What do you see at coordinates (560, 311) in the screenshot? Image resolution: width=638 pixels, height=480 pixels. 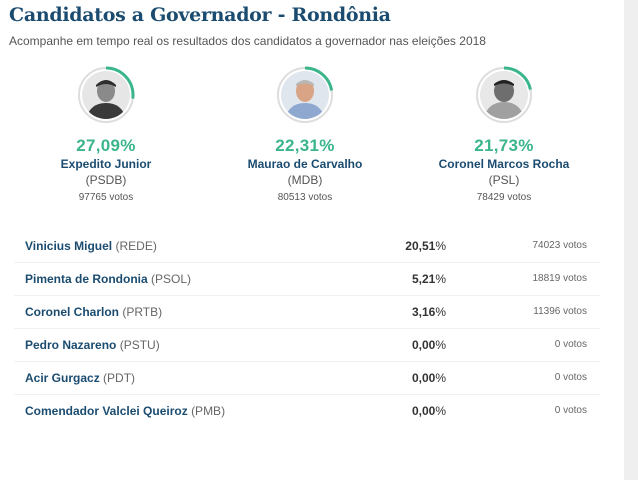 I see `row-votes: 11396 votos` at bounding box center [560, 311].